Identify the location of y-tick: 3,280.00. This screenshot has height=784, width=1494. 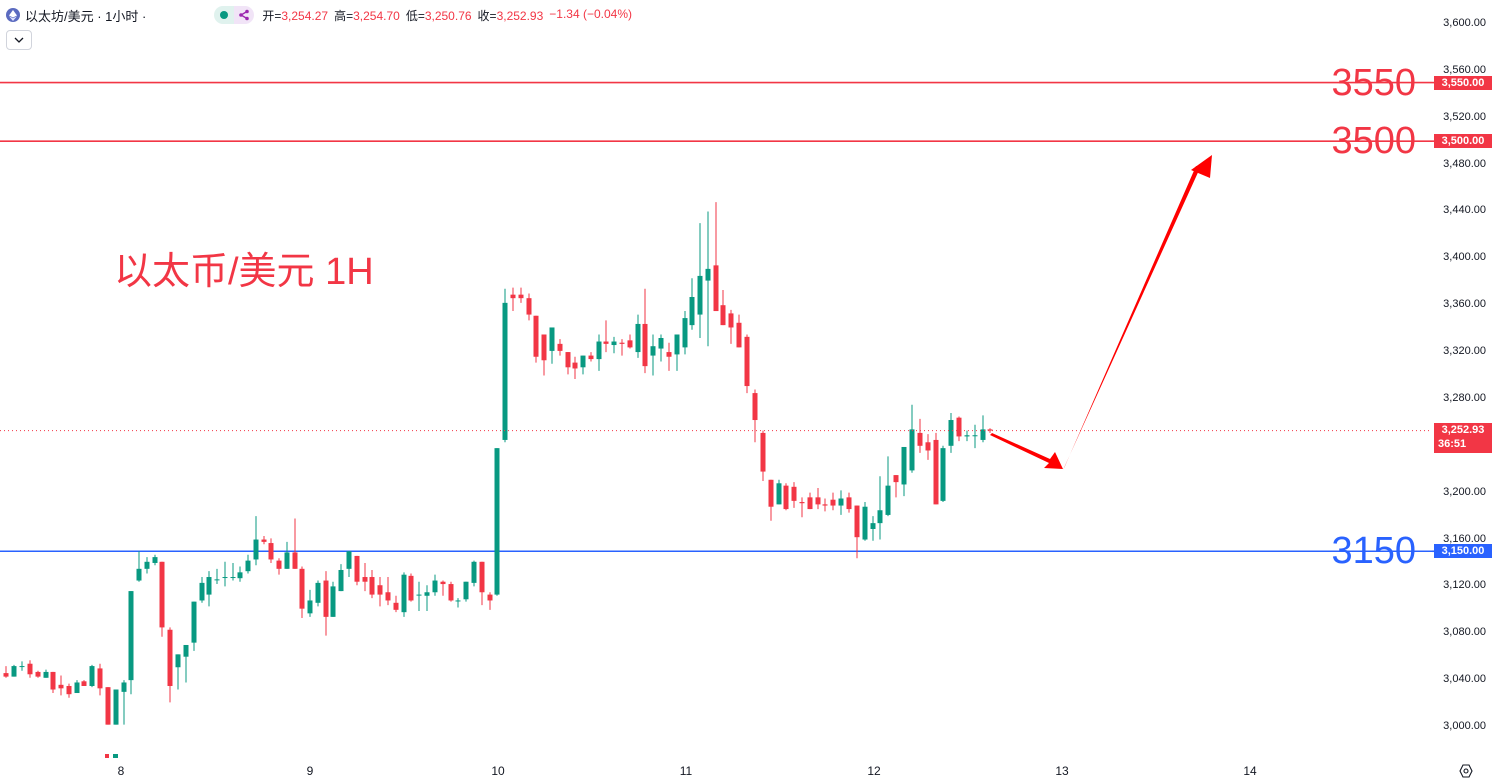
(1464, 397).